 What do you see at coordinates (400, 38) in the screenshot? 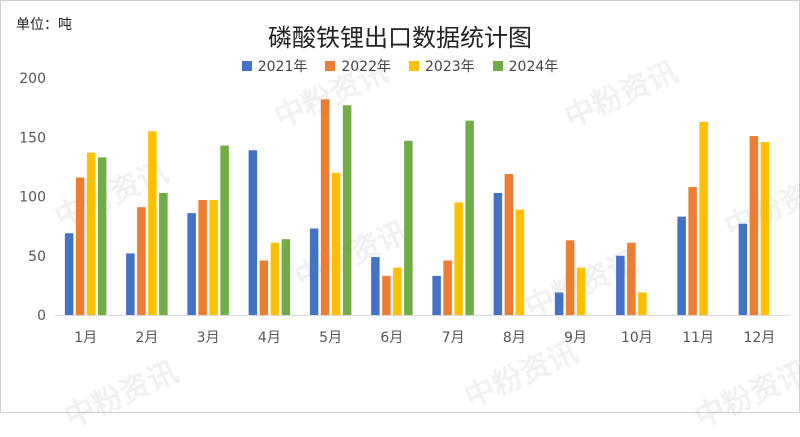
I see `chart-title: 磷酸铁锂出口数据统计图` at bounding box center [400, 38].